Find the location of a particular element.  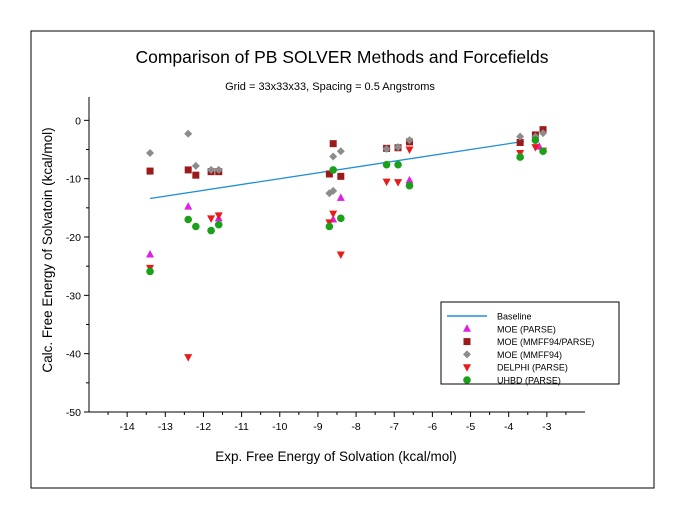

legend-item: Baseline is located at coordinates (489, 317).